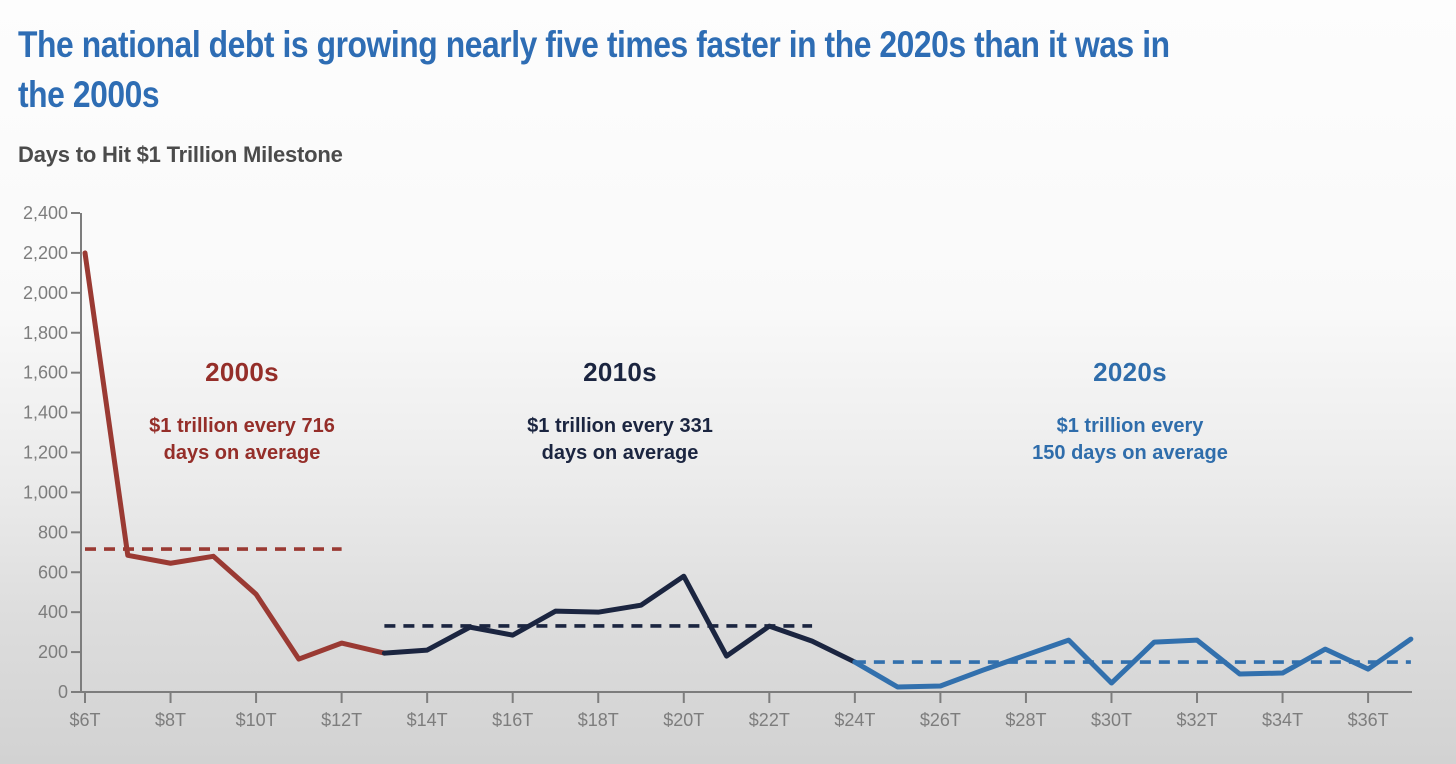  Describe the element at coordinates (1368, 720) in the screenshot. I see `x-tick-label: $36T` at that location.